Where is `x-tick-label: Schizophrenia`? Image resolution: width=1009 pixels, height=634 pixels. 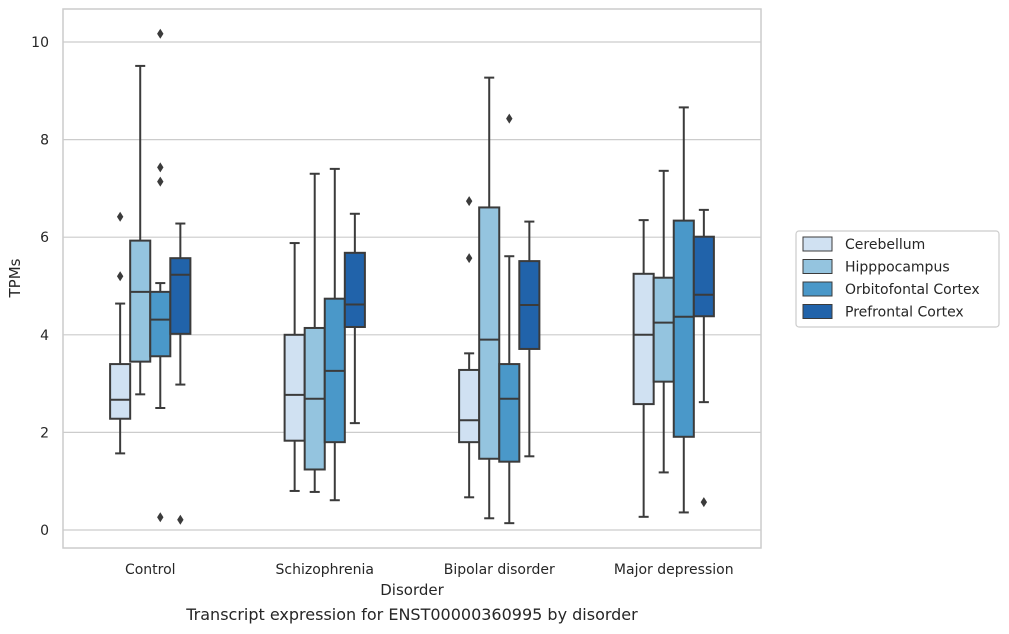 x-tick-label: Schizophrenia is located at coordinates (325, 570).